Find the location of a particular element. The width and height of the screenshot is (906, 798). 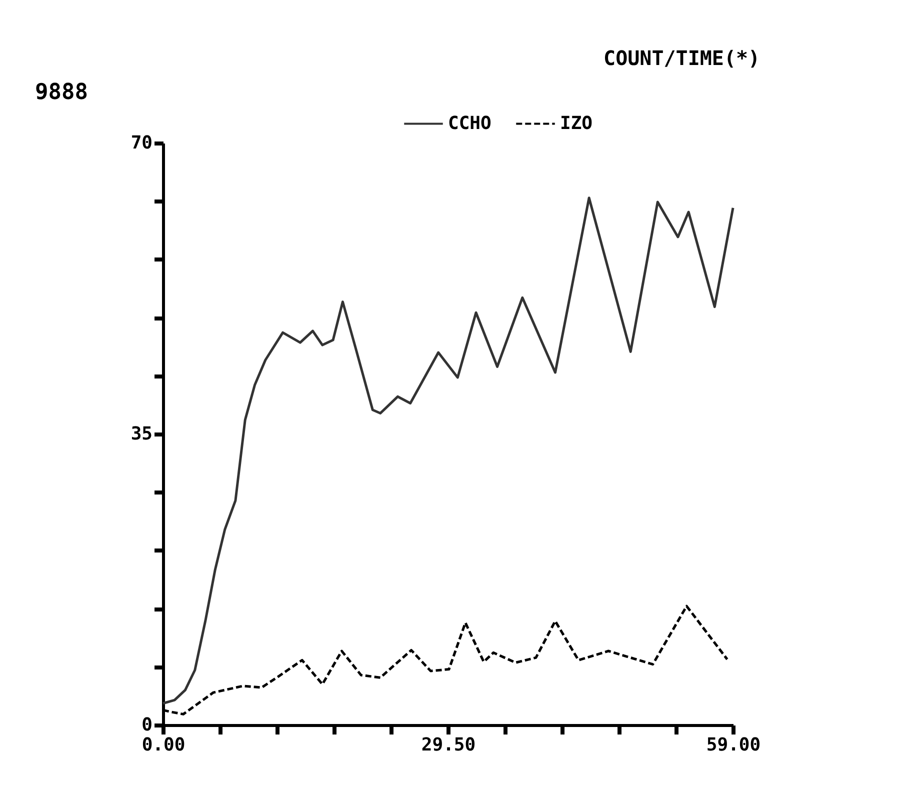

text: 9888 is located at coordinates (61, 92).